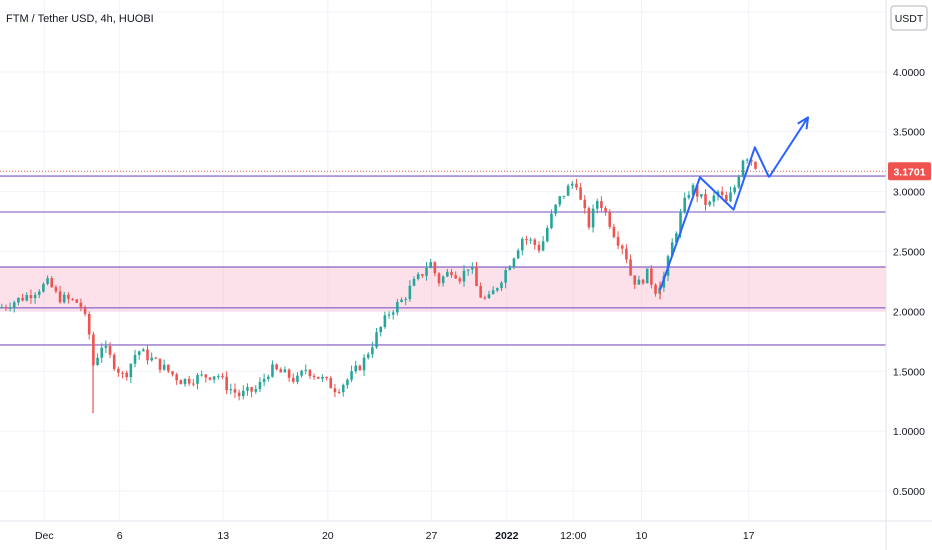  I want to click on y-tick-label: 2.5000, so click(909, 253).